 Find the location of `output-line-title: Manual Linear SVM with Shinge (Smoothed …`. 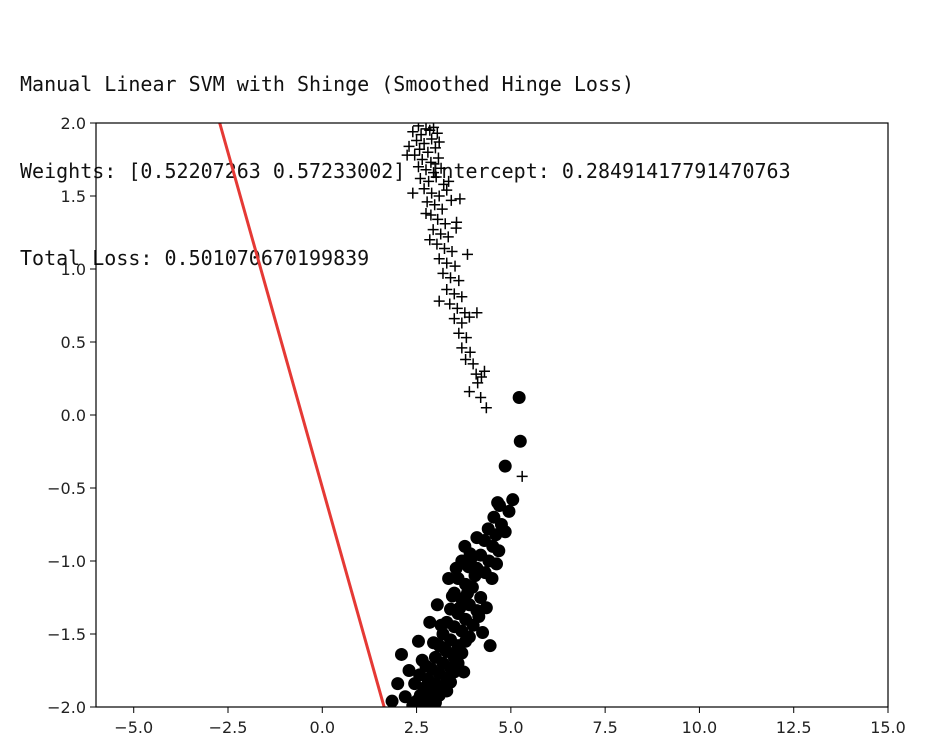

output-line-title: Manual Linear SVM with Shinge (Smoothed … is located at coordinates (327, 84).